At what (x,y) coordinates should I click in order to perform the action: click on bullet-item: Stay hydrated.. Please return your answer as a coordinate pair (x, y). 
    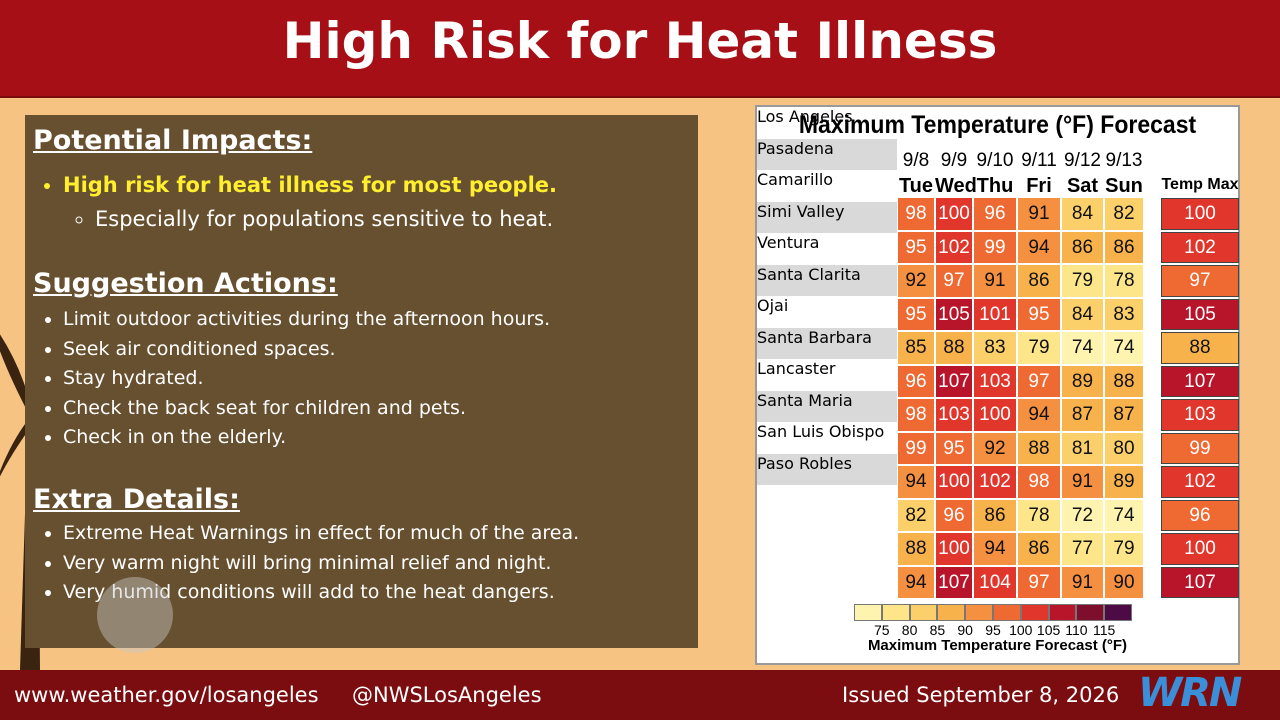
    Looking at the image, I should click on (383, 379).